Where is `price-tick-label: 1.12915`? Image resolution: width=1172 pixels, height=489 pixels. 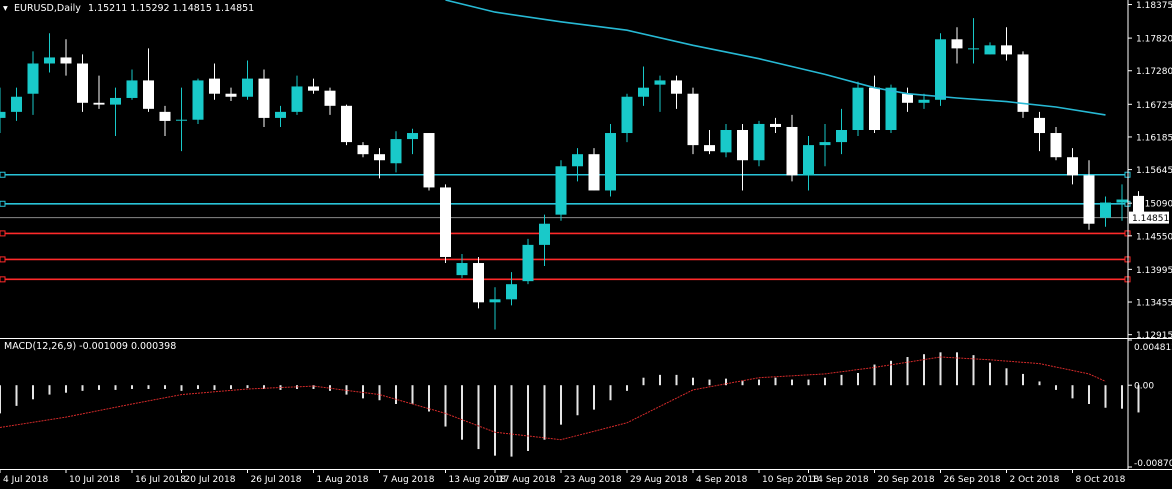 price-tick-label: 1.12915 is located at coordinates (1154, 336).